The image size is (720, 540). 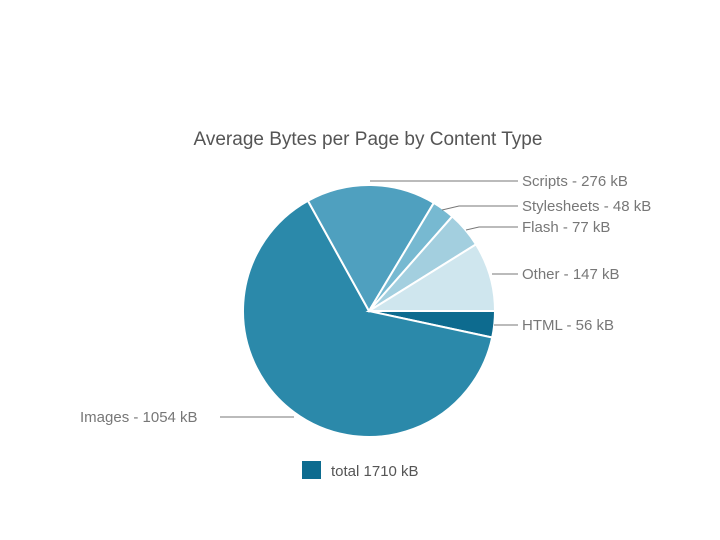 What do you see at coordinates (575, 181) in the screenshot?
I see `slice-label-scripts: Scripts - 276 kB` at bounding box center [575, 181].